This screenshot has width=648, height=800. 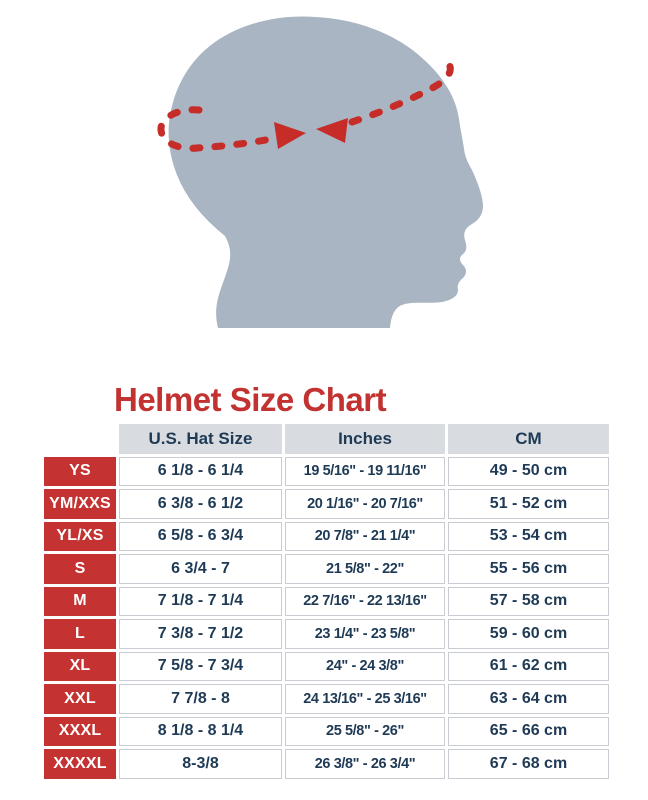 I want to click on hat-size-cell: 7 5/8 - 7 3/4, so click(x=200, y=666).